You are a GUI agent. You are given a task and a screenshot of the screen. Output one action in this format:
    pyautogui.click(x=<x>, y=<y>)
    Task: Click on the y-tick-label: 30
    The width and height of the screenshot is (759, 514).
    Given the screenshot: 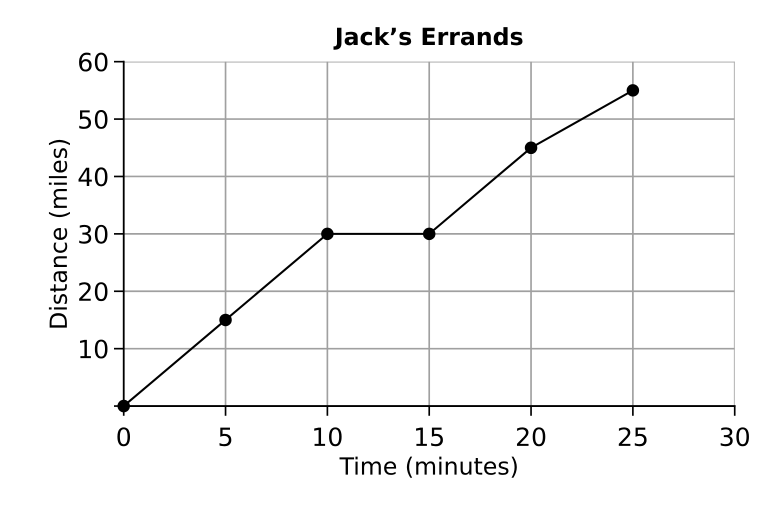 What is the action you would take?
    pyautogui.click(x=93, y=234)
    